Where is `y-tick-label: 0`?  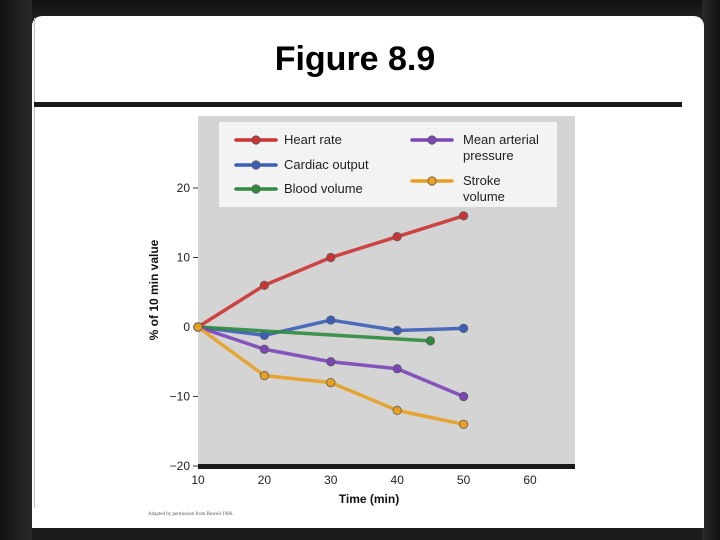 y-tick-label: 0 is located at coordinates (186, 327).